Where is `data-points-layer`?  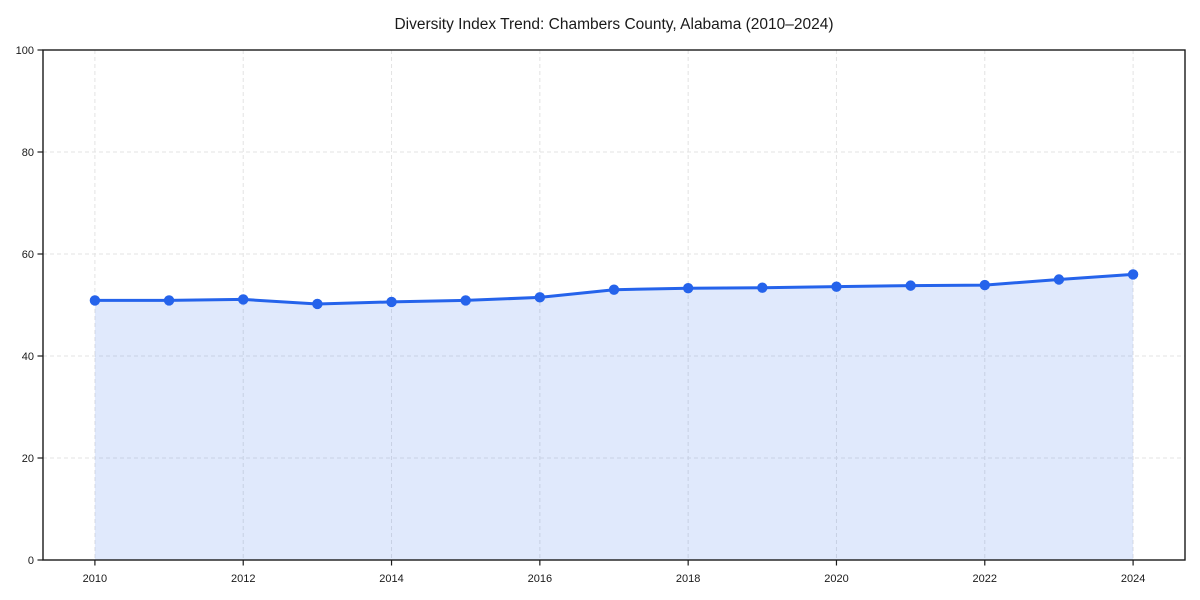 data-points-layer is located at coordinates (614, 289).